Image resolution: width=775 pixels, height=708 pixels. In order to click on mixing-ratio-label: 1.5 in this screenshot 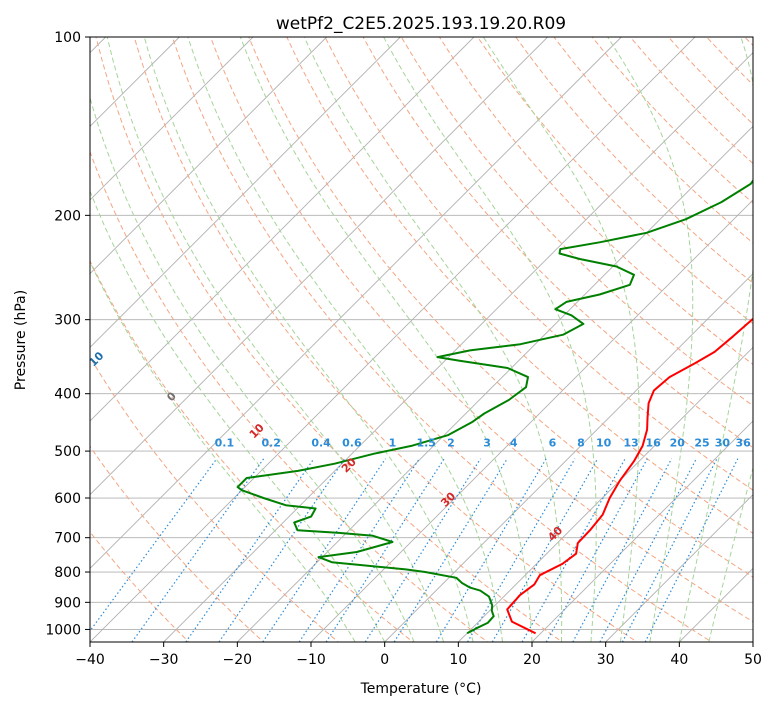, I will do `click(426, 443)`.